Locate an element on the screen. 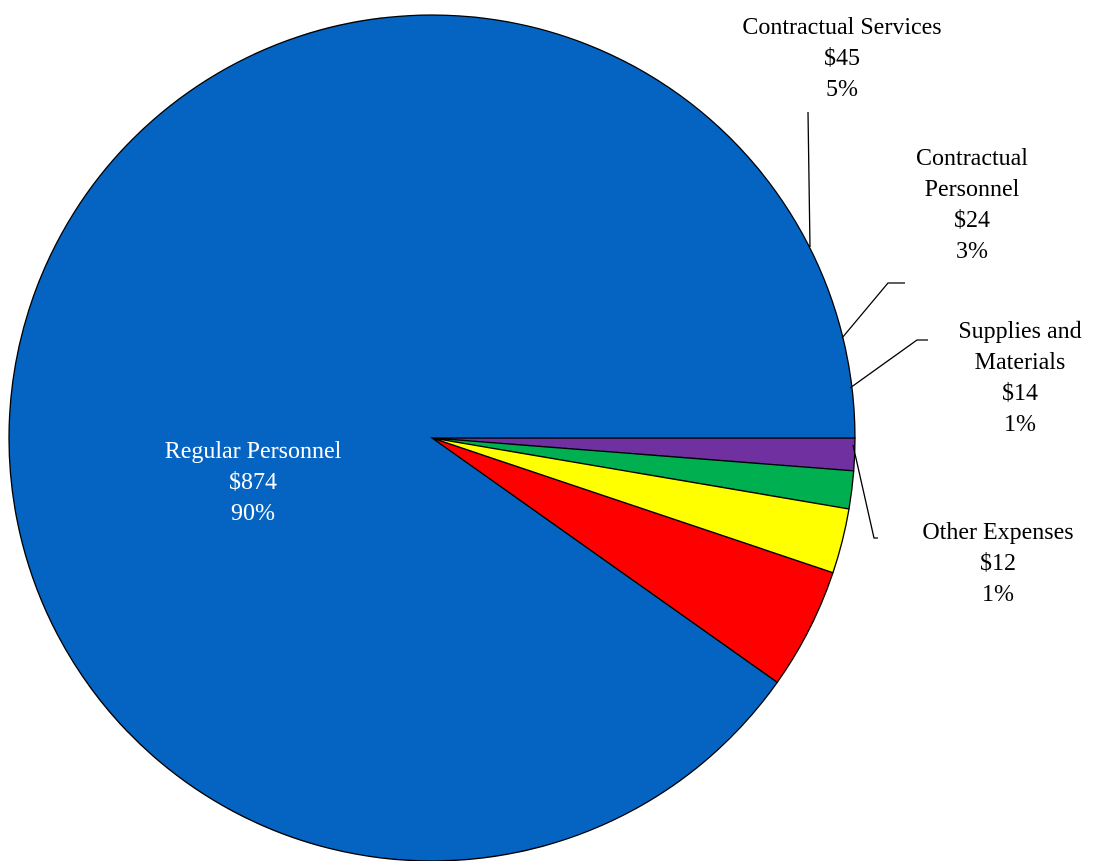  data-label-line: $874 is located at coordinates (253, 482).